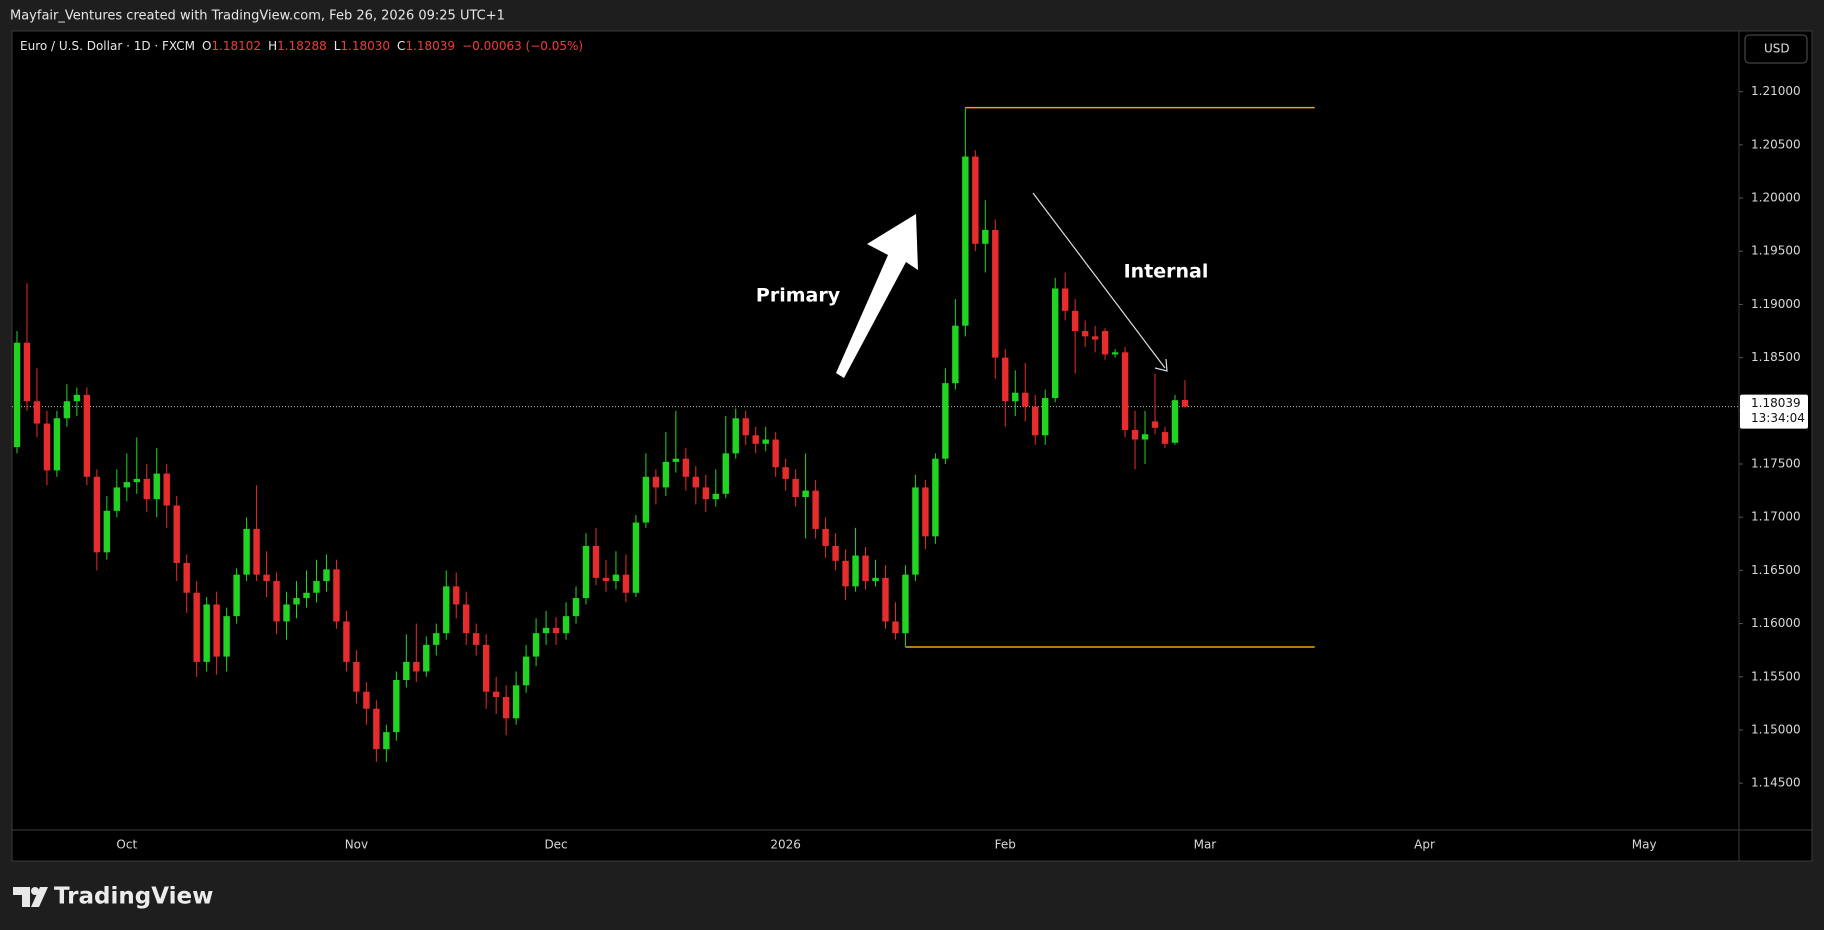  What do you see at coordinates (1644, 845) in the screenshot?
I see `x-tick-label: May` at bounding box center [1644, 845].